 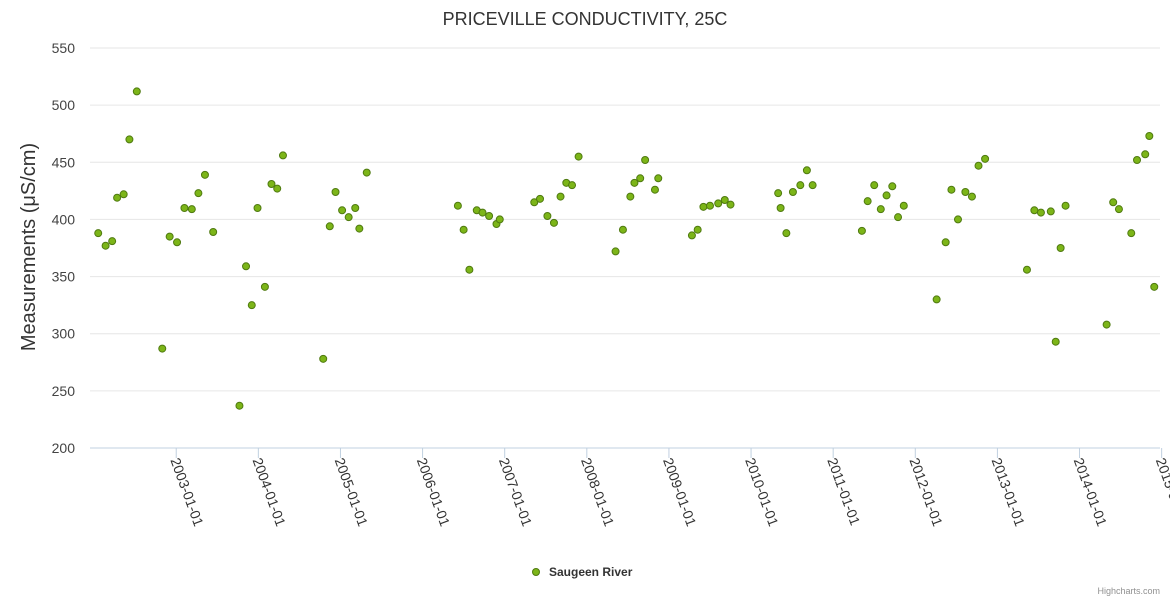 I want to click on legend-item-saugeen-river: Saugeen River, so click(x=591, y=572).